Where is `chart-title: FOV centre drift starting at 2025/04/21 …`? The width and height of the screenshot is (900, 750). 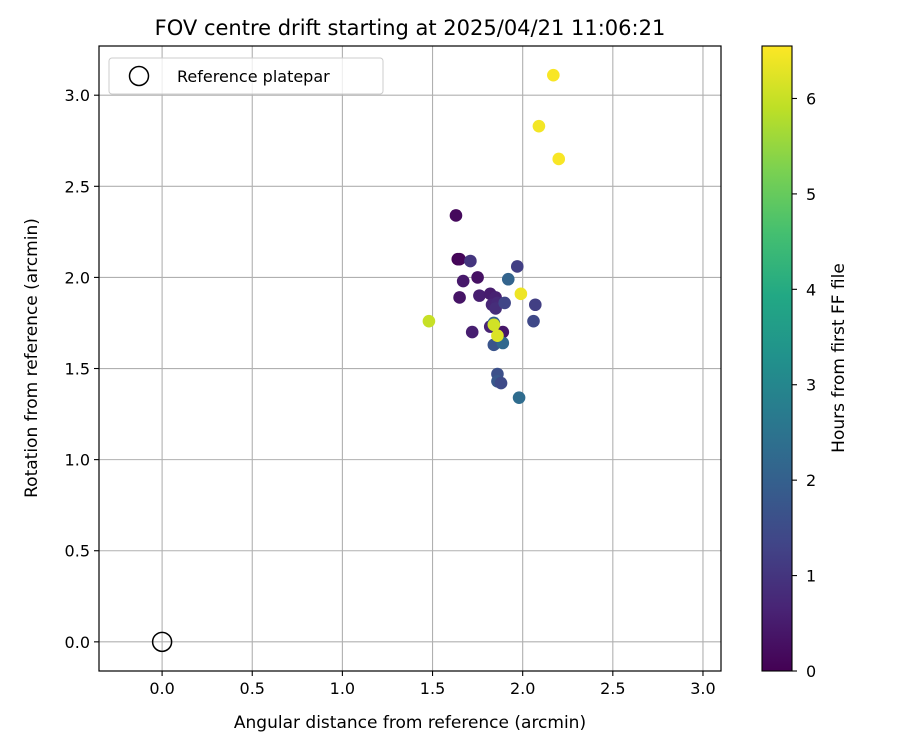 chart-title: FOV centre drift starting at 2025/04/21 … is located at coordinates (410, 28).